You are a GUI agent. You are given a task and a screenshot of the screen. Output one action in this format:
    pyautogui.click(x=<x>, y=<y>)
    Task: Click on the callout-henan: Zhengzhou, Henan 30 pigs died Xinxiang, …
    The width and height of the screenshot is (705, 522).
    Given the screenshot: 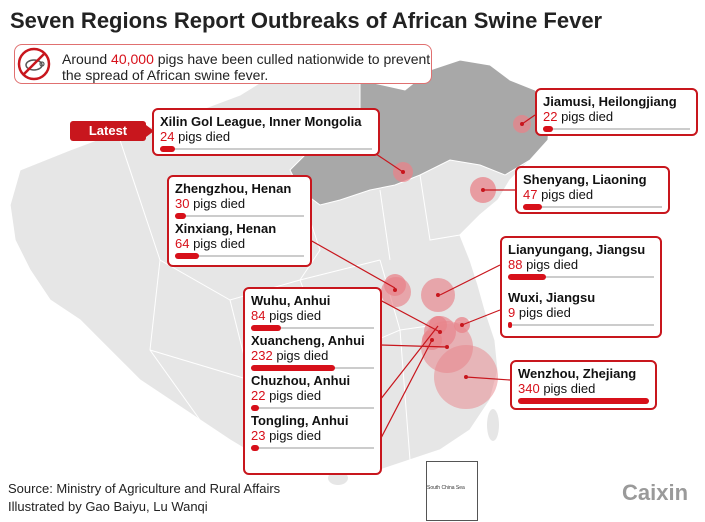 What is the action you would take?
    pyautogui.click(x=239, y=221)
    